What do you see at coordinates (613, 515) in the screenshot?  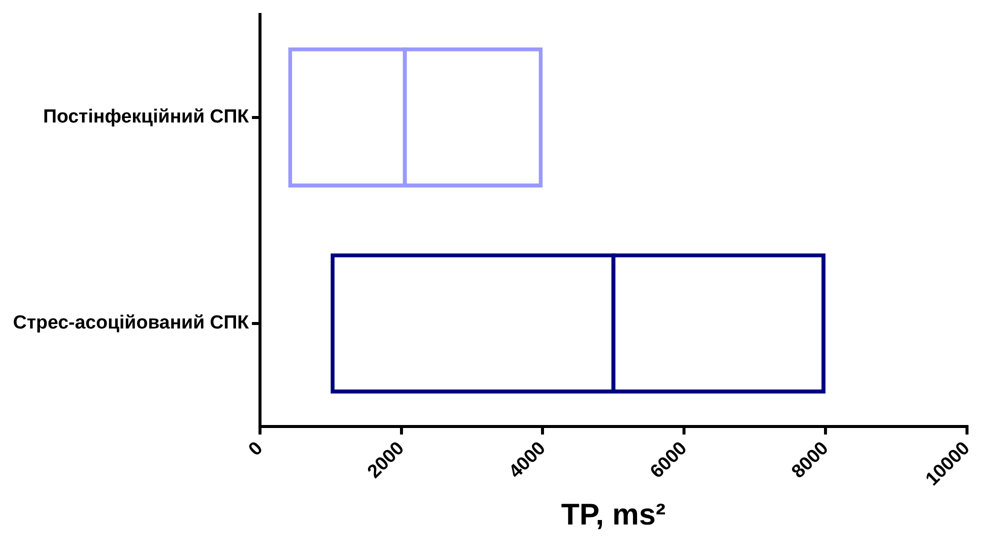 I see `x-axis-title: TP, ms²` at bounding box center [613, 515].